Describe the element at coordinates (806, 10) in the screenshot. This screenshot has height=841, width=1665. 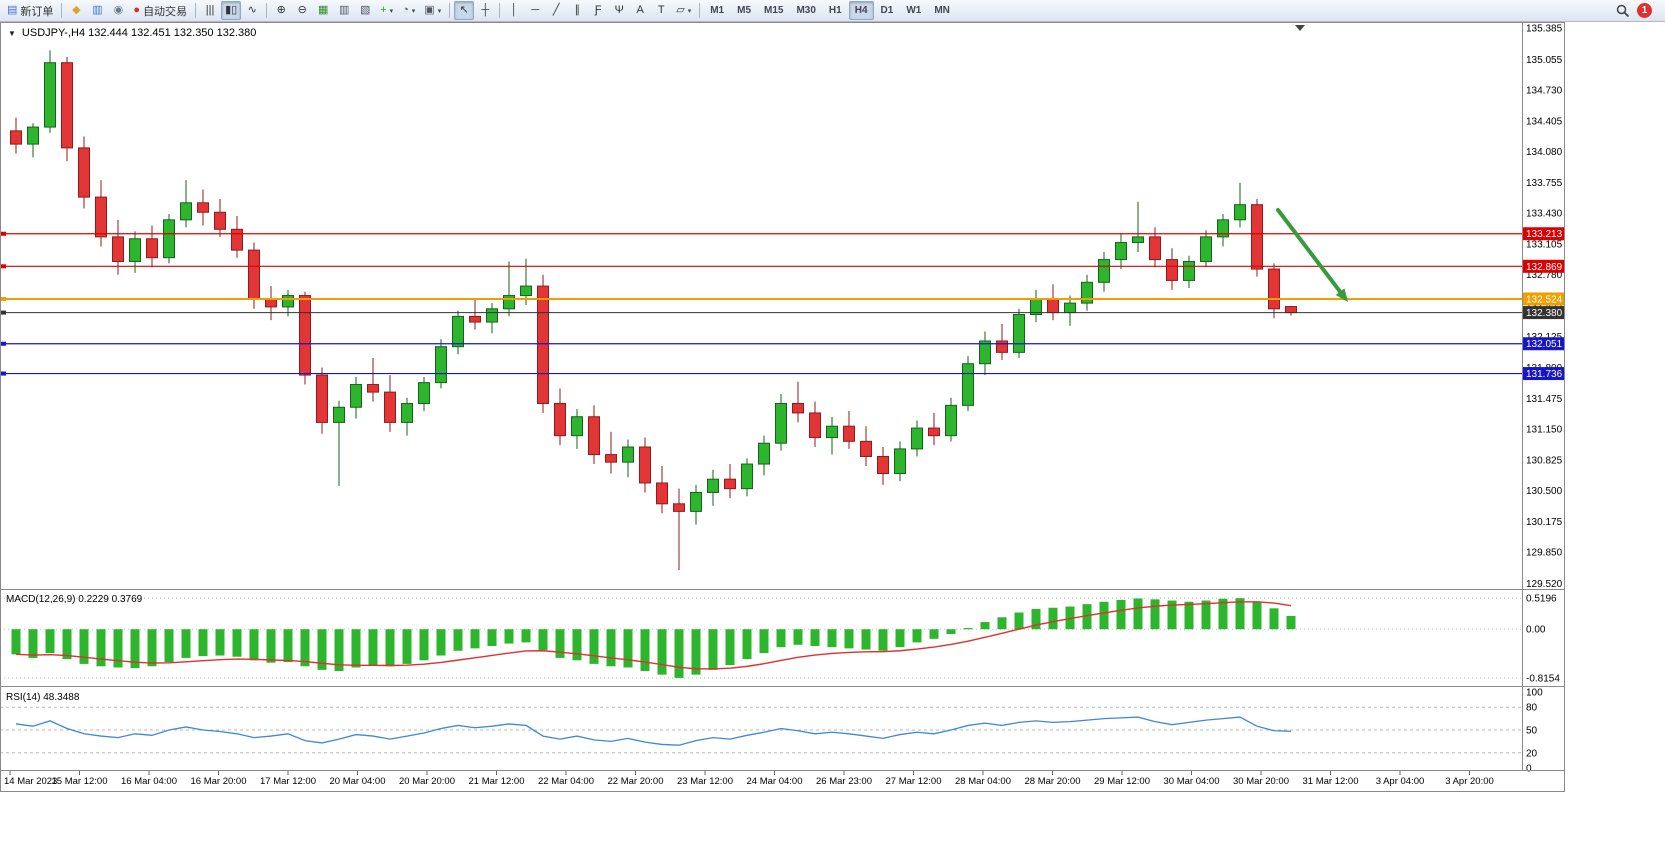
I see `timeframe-m30-button: M30` at that location.